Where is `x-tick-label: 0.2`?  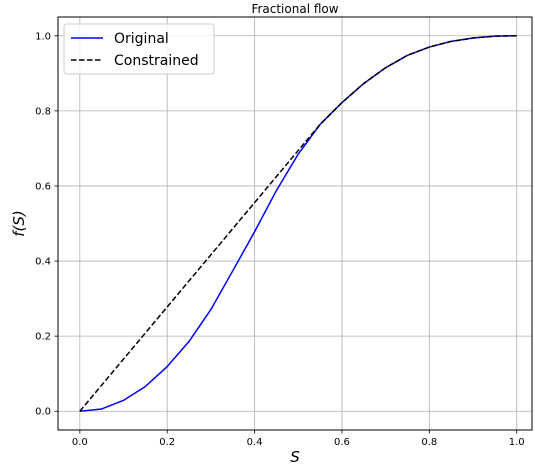
x-tick-label: 0.2 is located at coordinates (167, 442).